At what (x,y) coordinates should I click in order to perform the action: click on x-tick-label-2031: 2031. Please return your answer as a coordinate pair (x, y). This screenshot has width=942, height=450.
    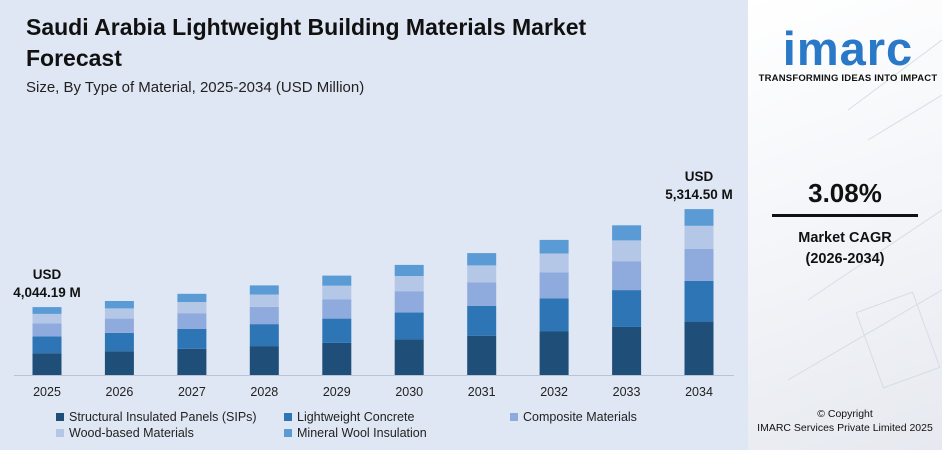
    Looking at the image, I should click on (482, 392).